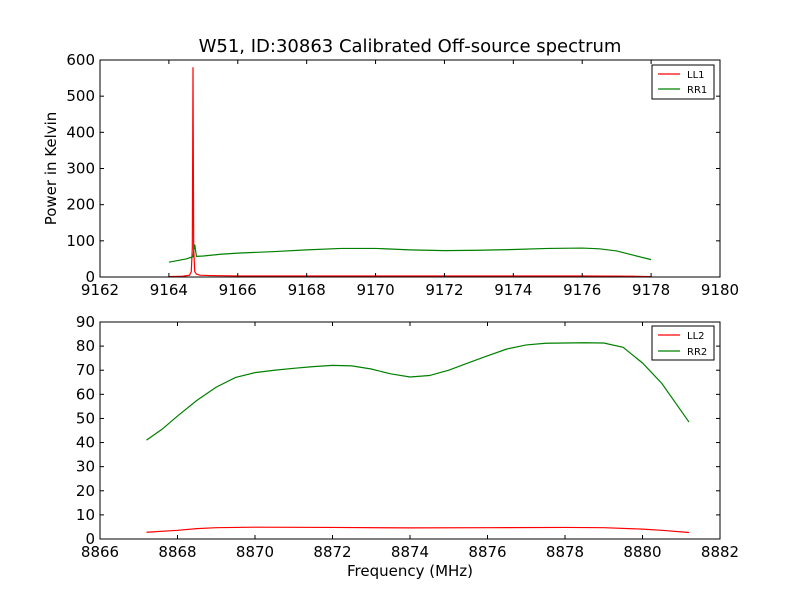 Image resolution: width=800 pixels, height=600 pixels. What do you see at coordinates (444, 290) in the screenshot?
I see `x-tick-label: 9172` at bounding box center [444, 290].